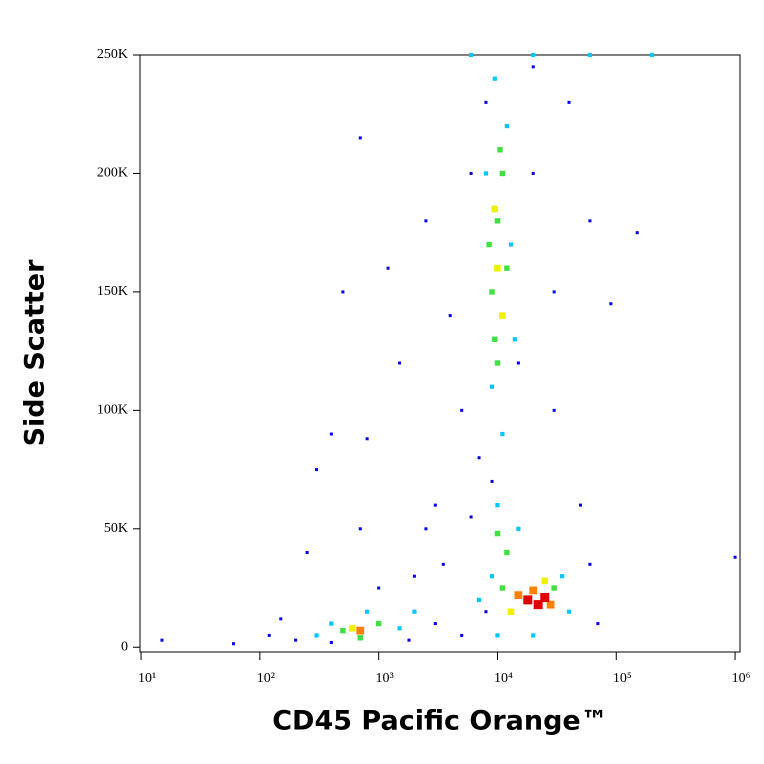 The image size is (764, 764). What do you see at coordinates (112, 410) in the screenshot?
I see `y-tick-label: 100K` at bounding box center [112, 410].